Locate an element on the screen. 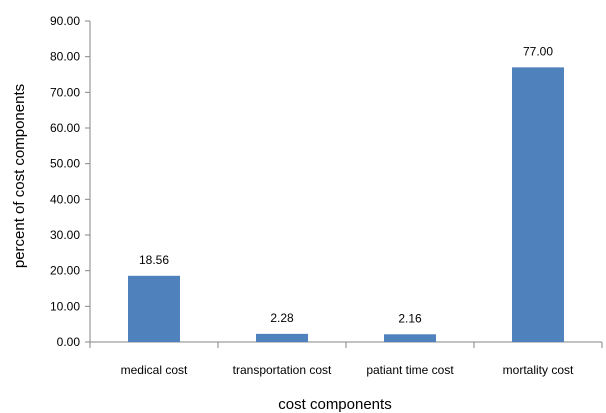 The width and height of the screenshot is (606, 413). category-label: mortality cost is located at coordinates (538, 370).